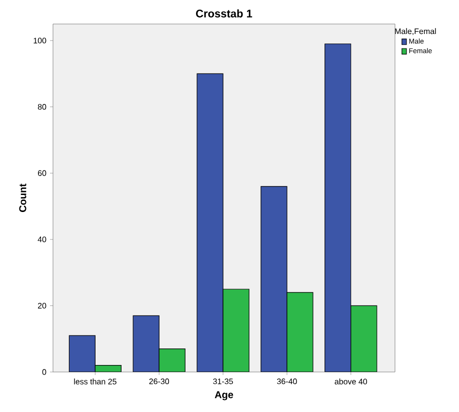  I want to click on y-tick-label: 60, so click(42, 173).